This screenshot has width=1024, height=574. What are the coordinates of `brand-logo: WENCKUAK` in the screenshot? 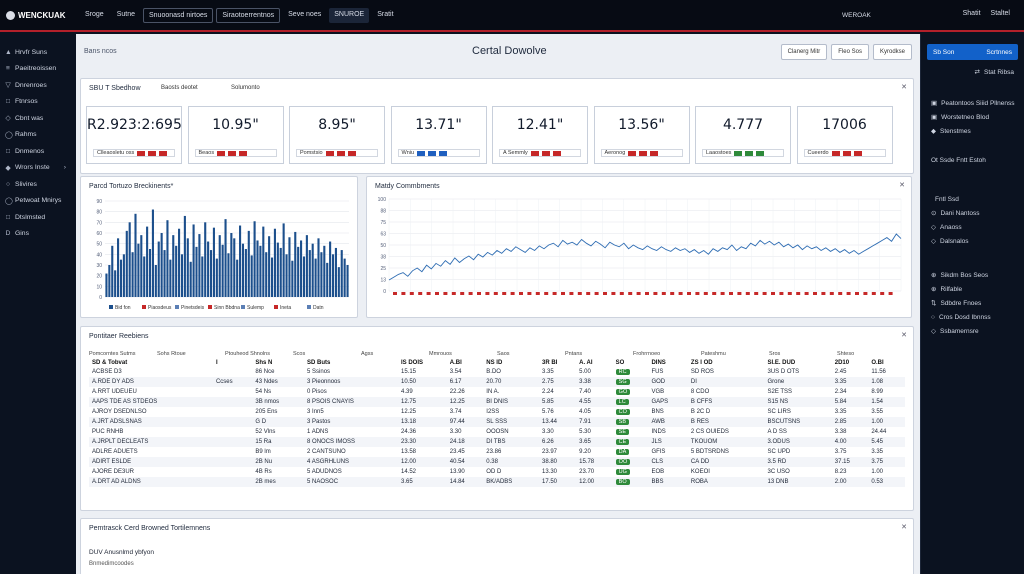 It's located at (38, 15).